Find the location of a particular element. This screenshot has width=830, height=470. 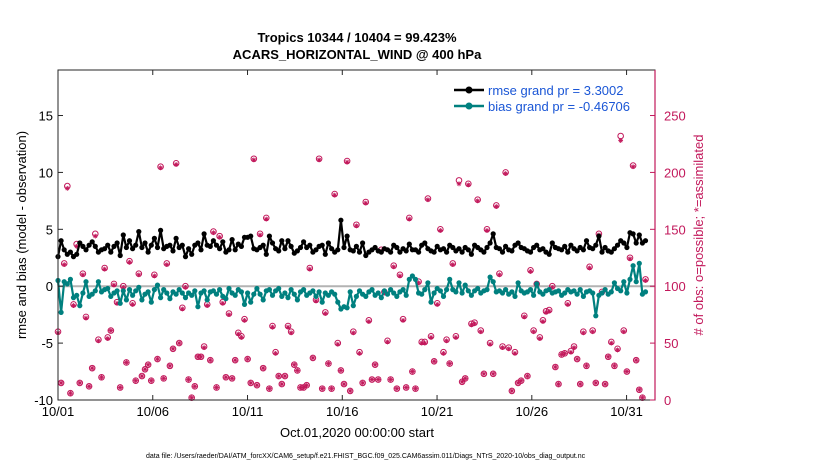

y-axis-label: rmse and bias (model - observation) is located at coordinates (21, 235).